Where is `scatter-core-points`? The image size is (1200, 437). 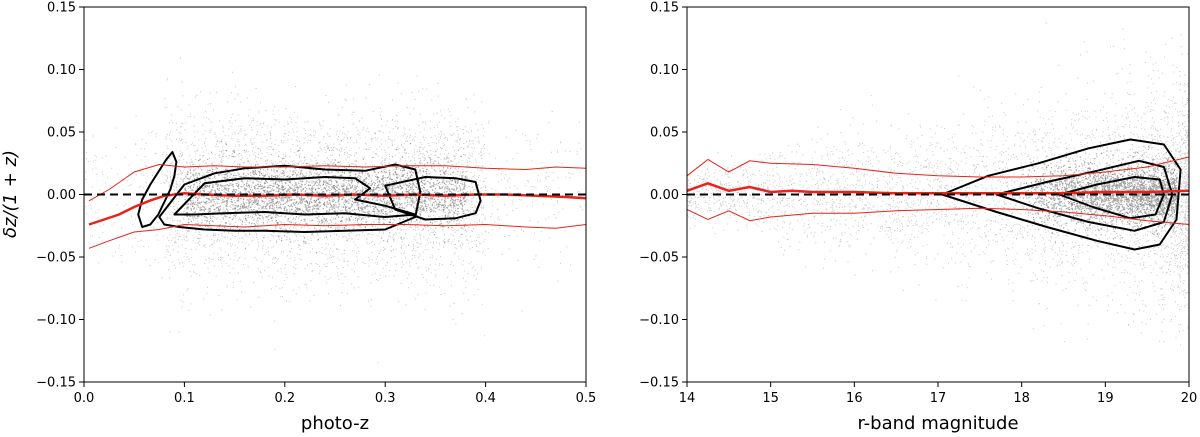 scatter-core-points is located at coordinates (1100, 199).